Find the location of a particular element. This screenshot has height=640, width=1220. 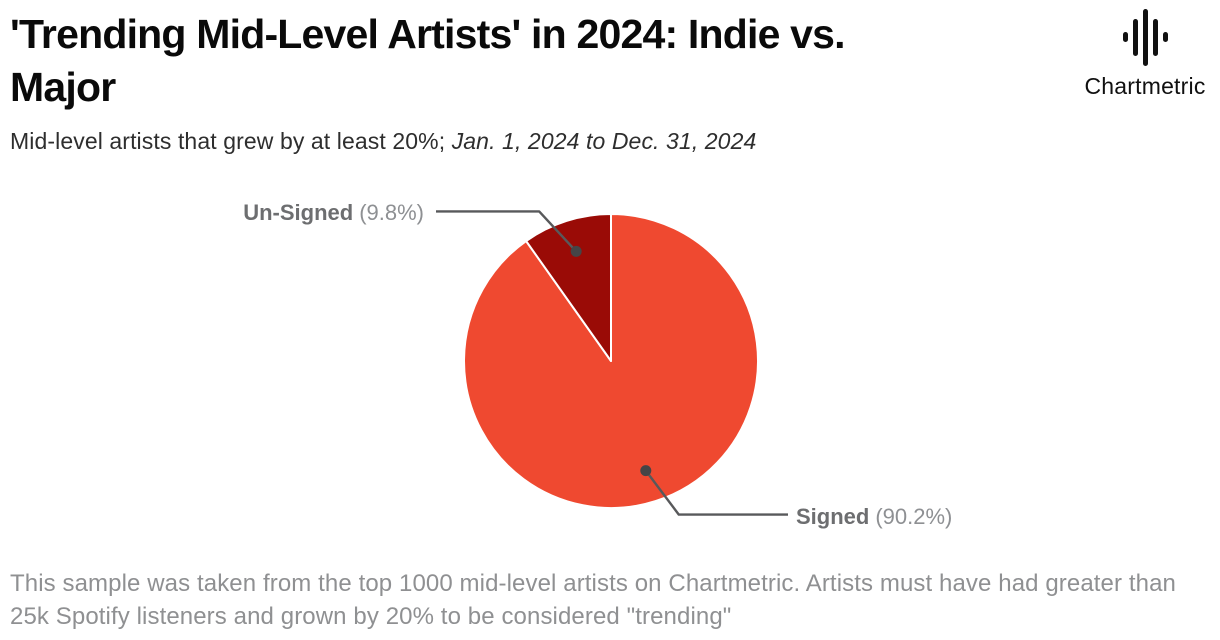

subtitle-date-range: Jan. 1, 2024 to Dec. 31, 2024 is located at coordinates (604, 141).